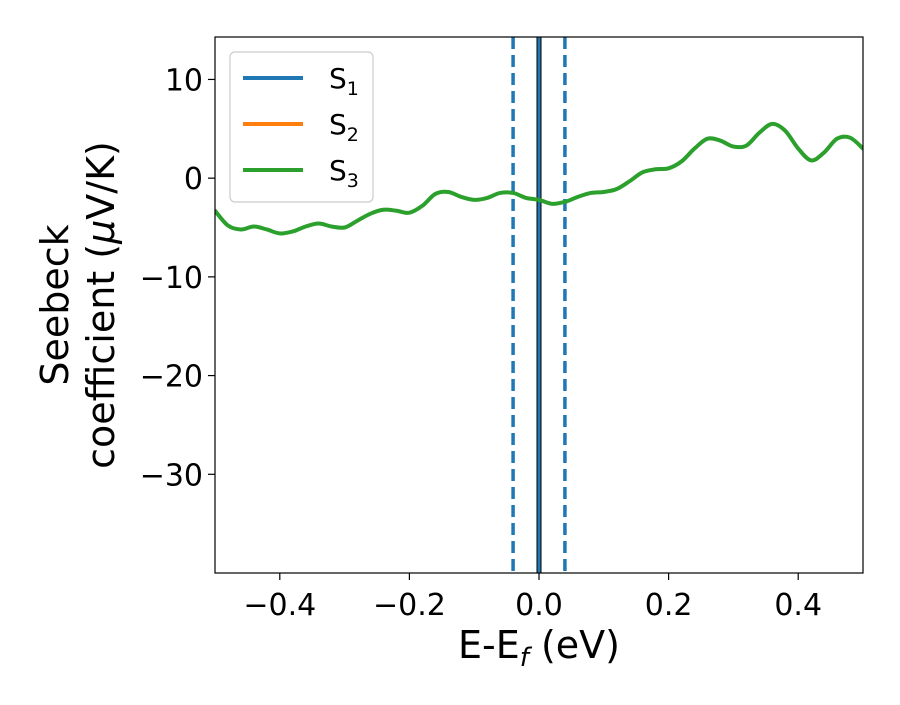 The width and height of the screenshot is (900, 705). Describe the element at coordinates (539, 648) in the screenshot. I see `x-axis-title: E-Ef (eV)` at that location.